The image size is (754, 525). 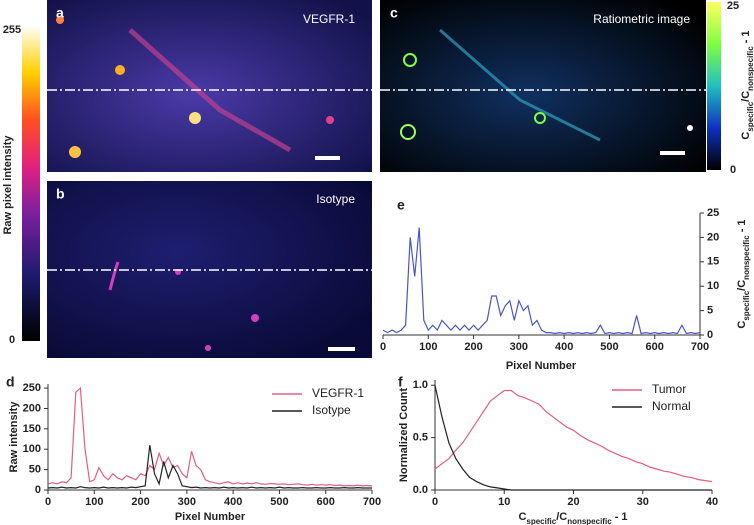 I want to click on x-axis-label: Cspecific/Cnonspecific - 1, so click(x=572, y=518).